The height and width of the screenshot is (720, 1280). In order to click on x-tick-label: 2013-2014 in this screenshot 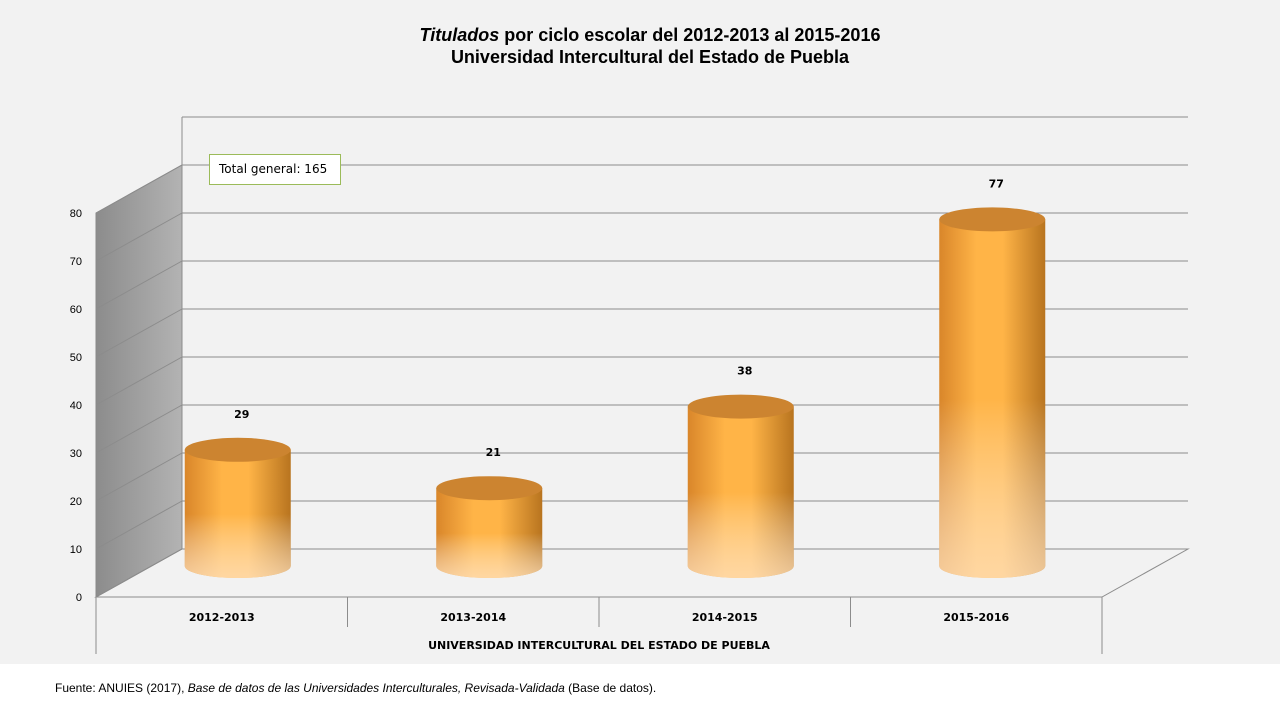, I will do `click(473, 617)`.